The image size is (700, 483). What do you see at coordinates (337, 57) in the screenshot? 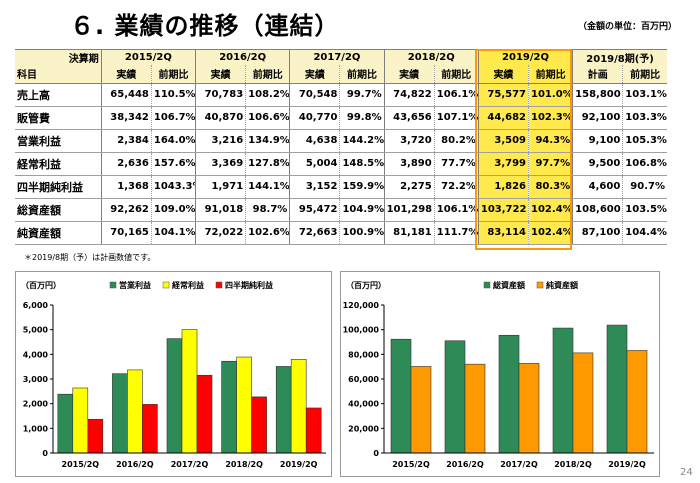
I see `period-header: 2017/2Q` at bounding box center [337, 57].